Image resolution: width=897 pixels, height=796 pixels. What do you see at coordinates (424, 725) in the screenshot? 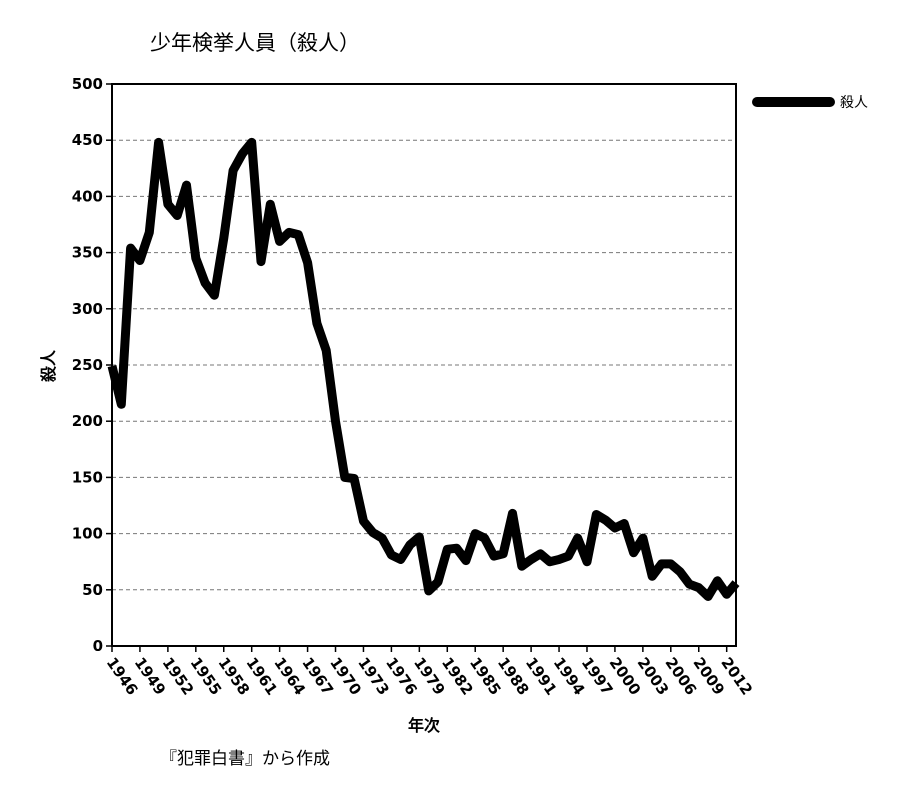
I see `x-axis-title: 年次` at bounding box center [424, 725].